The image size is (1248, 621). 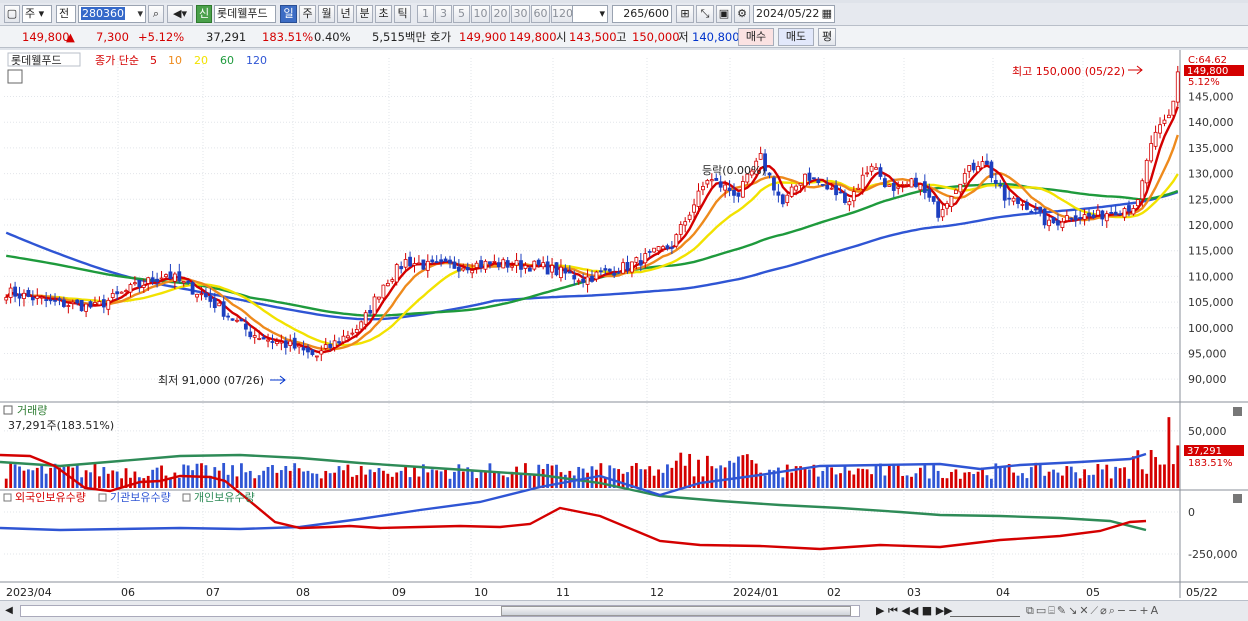 I want to click on search-icon: ⌕, so click(x=156, y=14).